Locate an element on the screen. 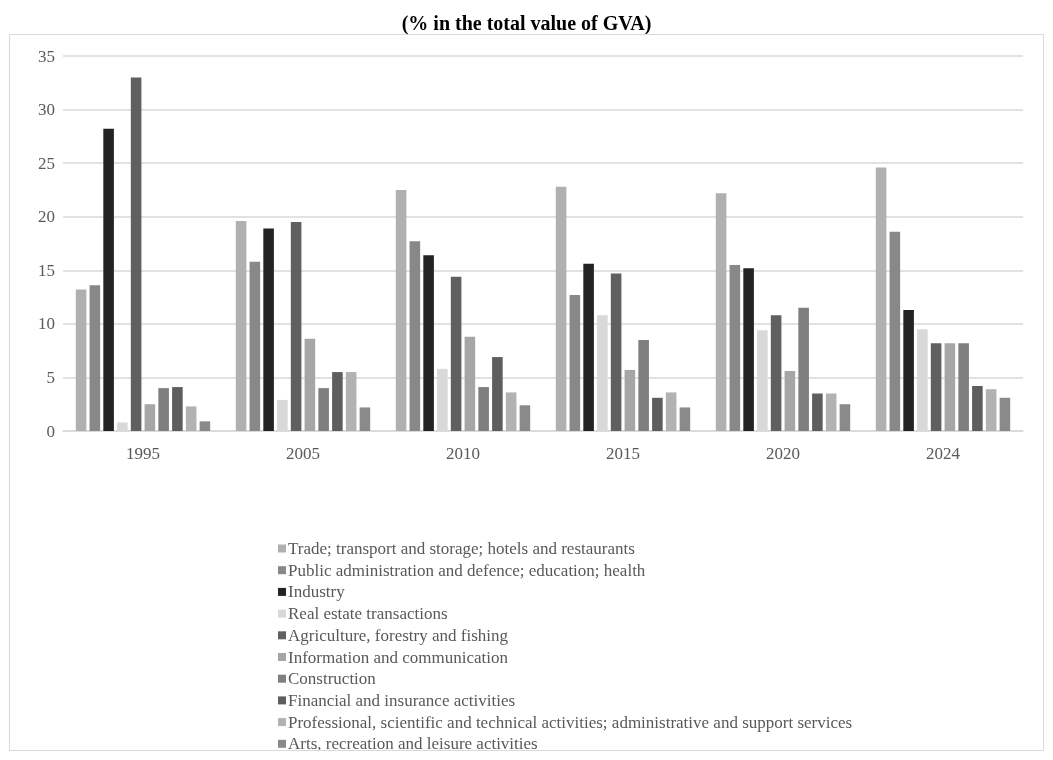  x-tick-label: 2005 is located at coordinates (303, 453).